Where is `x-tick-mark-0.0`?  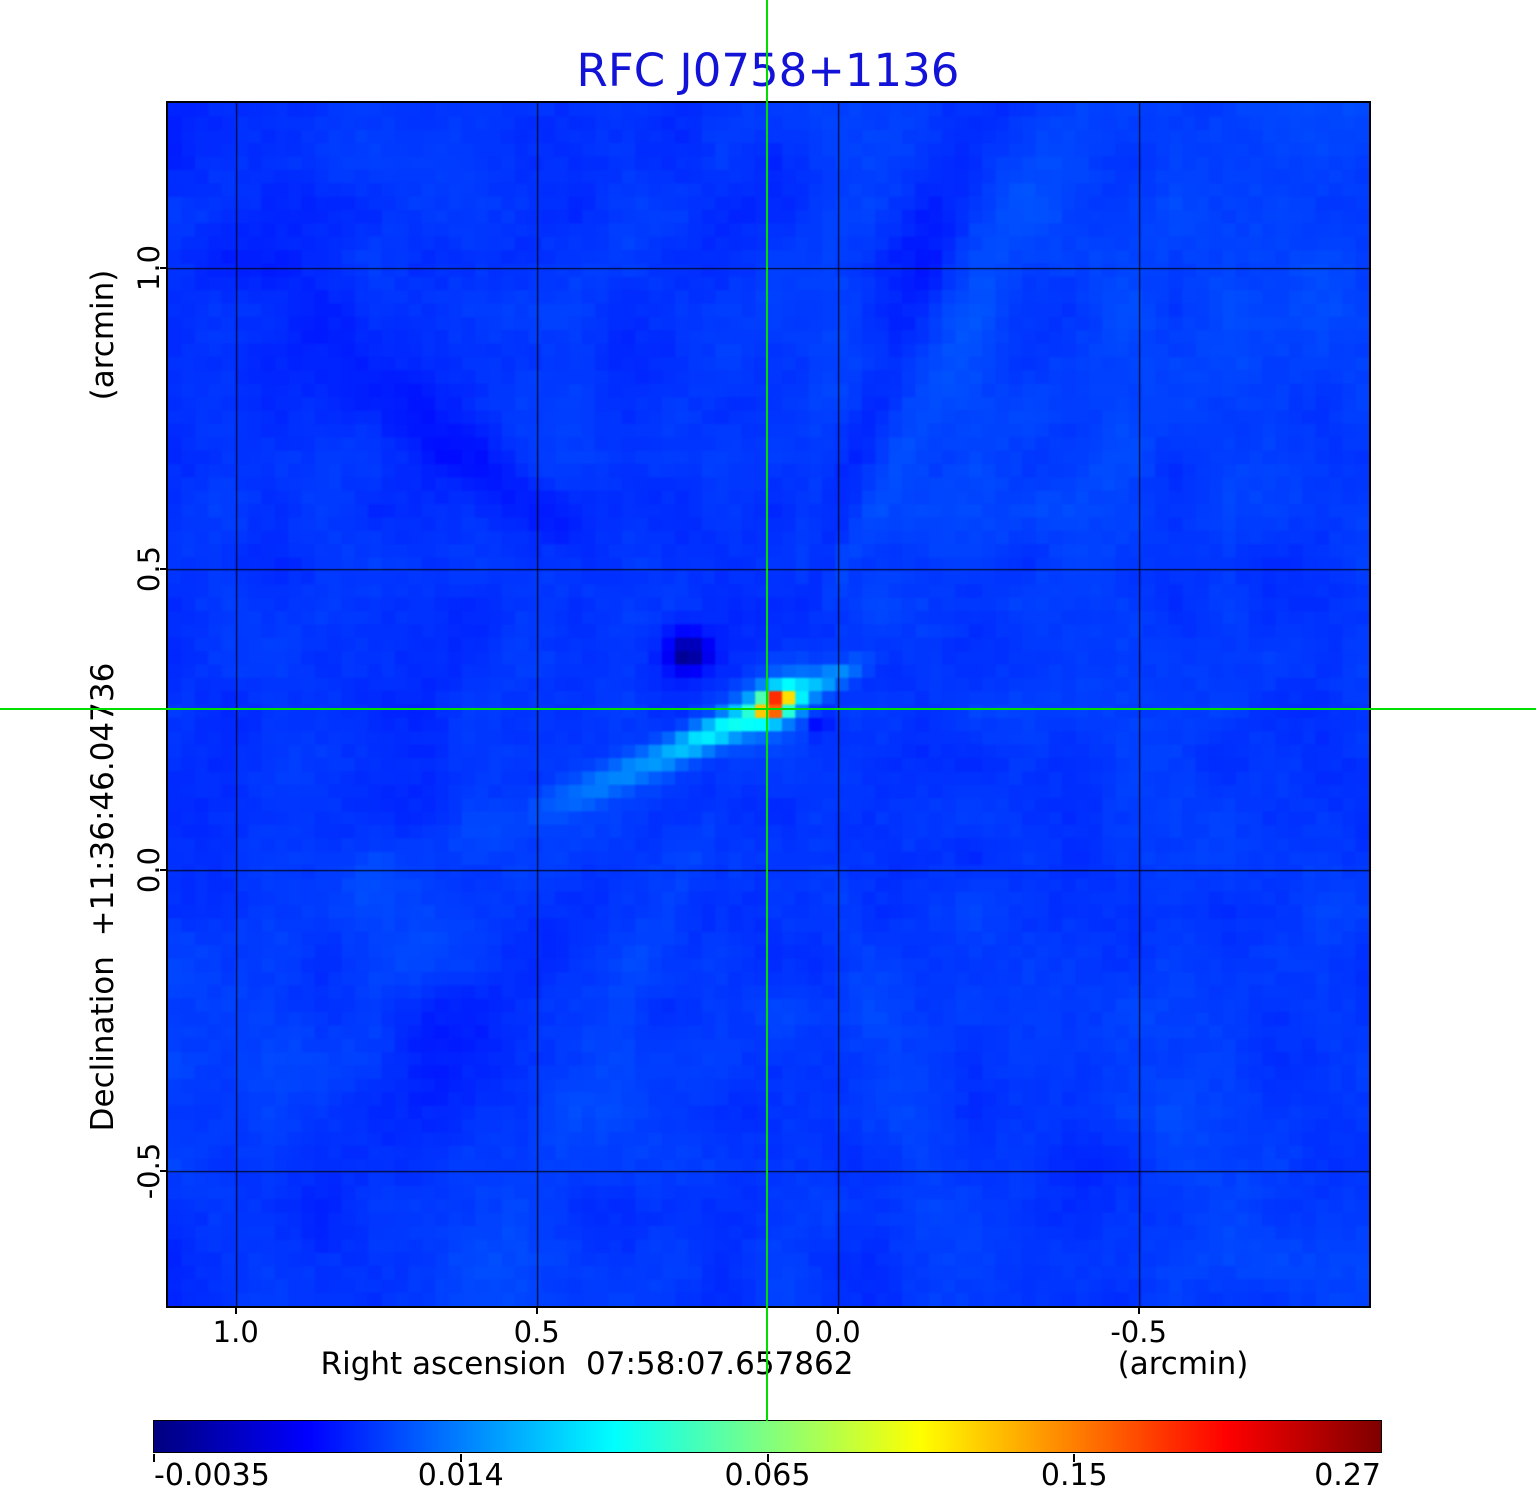 x-tick-mark-0.0 is located at coordinates (837, 1311).